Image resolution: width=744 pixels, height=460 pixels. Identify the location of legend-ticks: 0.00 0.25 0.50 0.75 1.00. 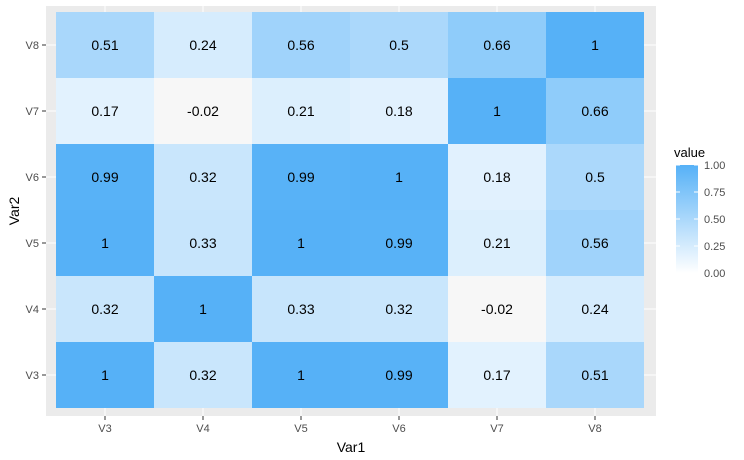
(700, 220).